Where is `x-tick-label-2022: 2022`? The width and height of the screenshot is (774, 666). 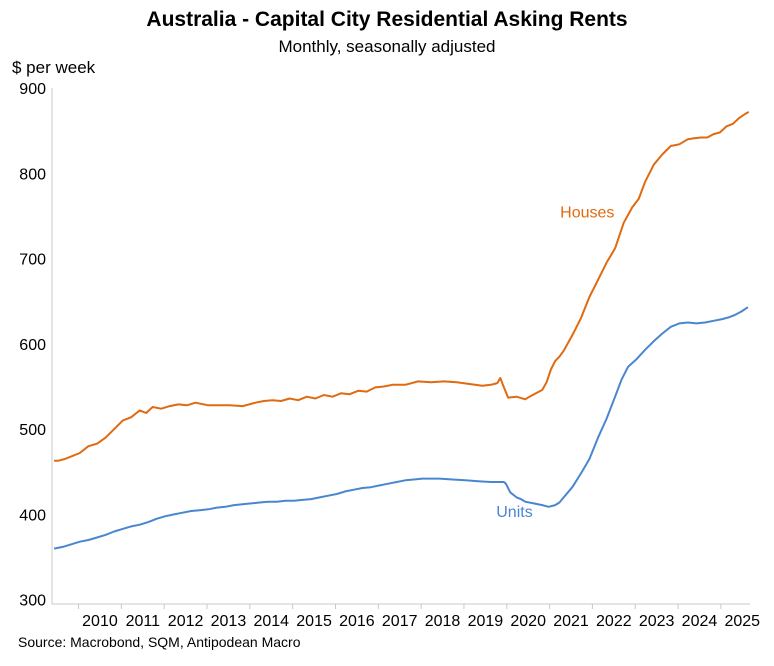
x-tick-label-2022: 2022 is located at coordinates (614, 621).